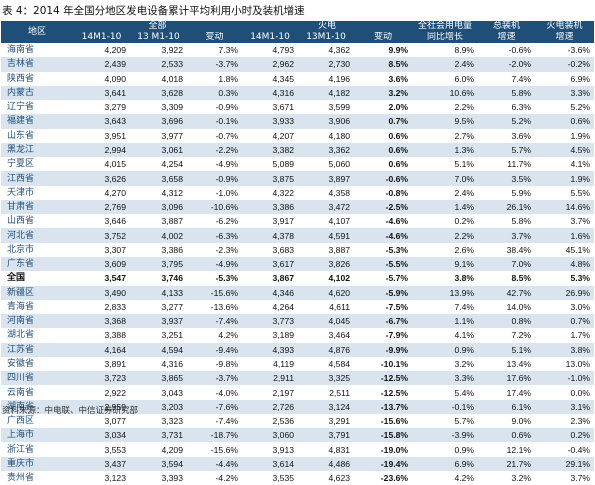 This screenshot has height=485, width=595. Describe the element at coordinates (326, 37) in the screenshot. I see `header-thermal-13m: 13M1-10` at that location.